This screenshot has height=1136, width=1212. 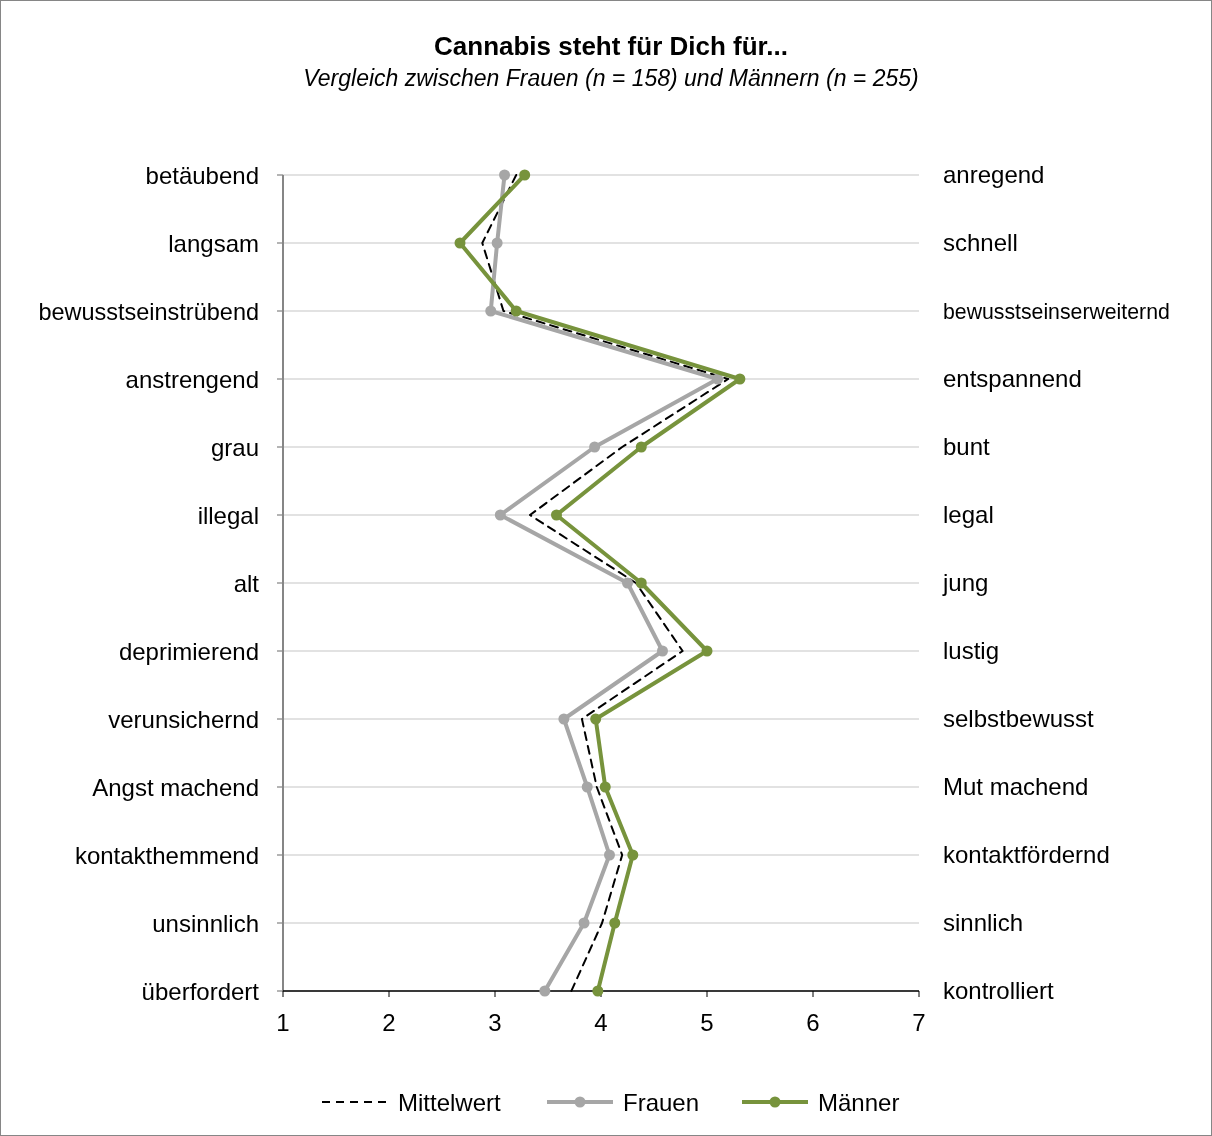 I want to click on y-tick-label: bewusstseinstrübend, so click(x=148, y=312).